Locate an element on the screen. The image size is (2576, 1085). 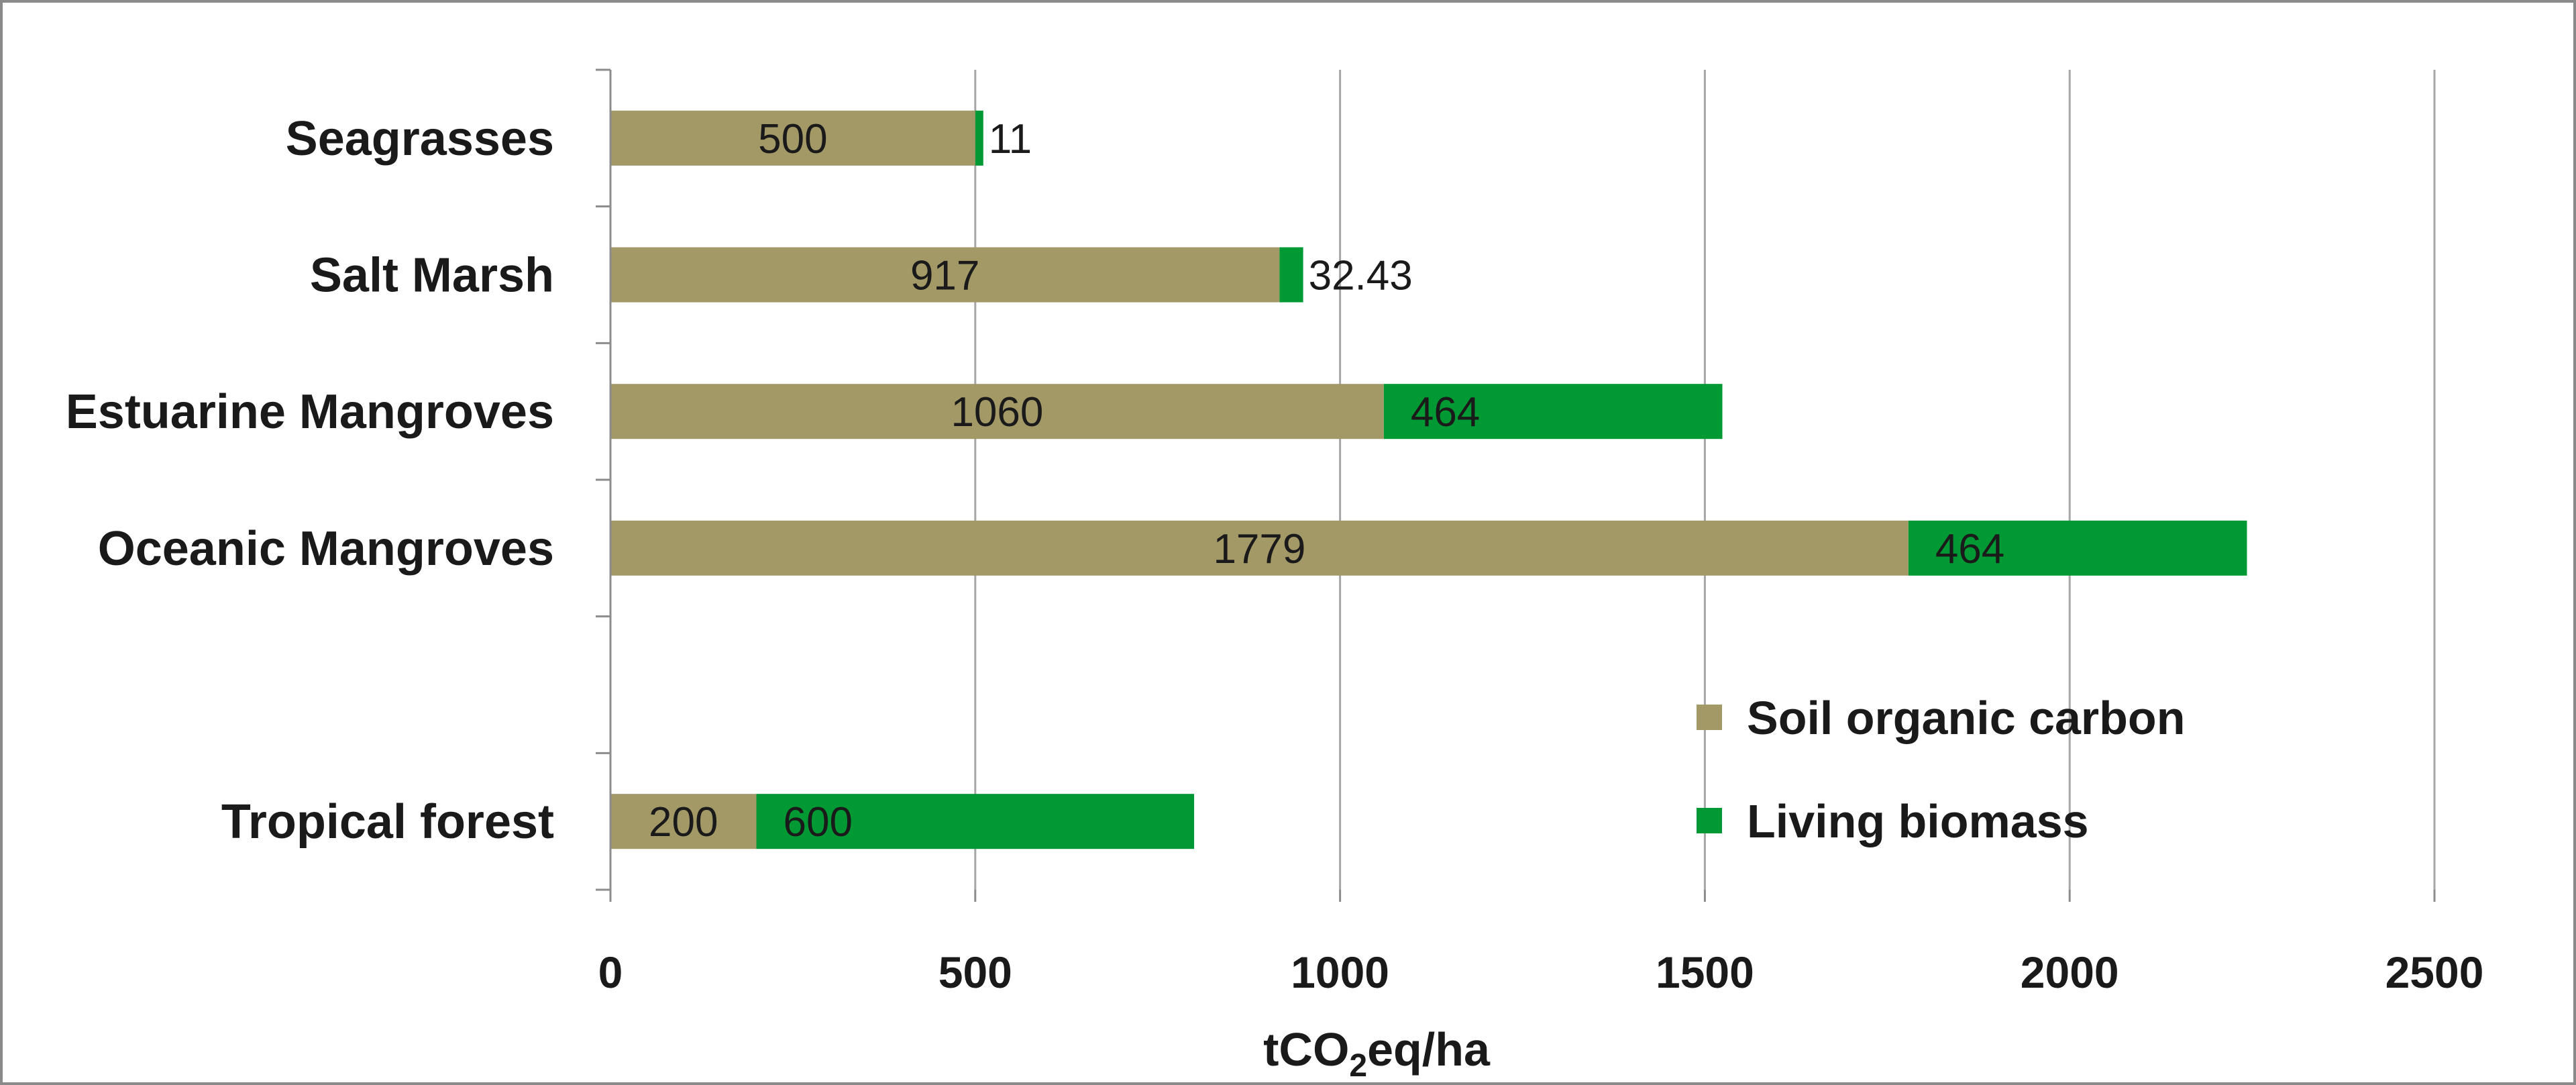
data-label-soil: 917 is located at coordinates (944, 276).